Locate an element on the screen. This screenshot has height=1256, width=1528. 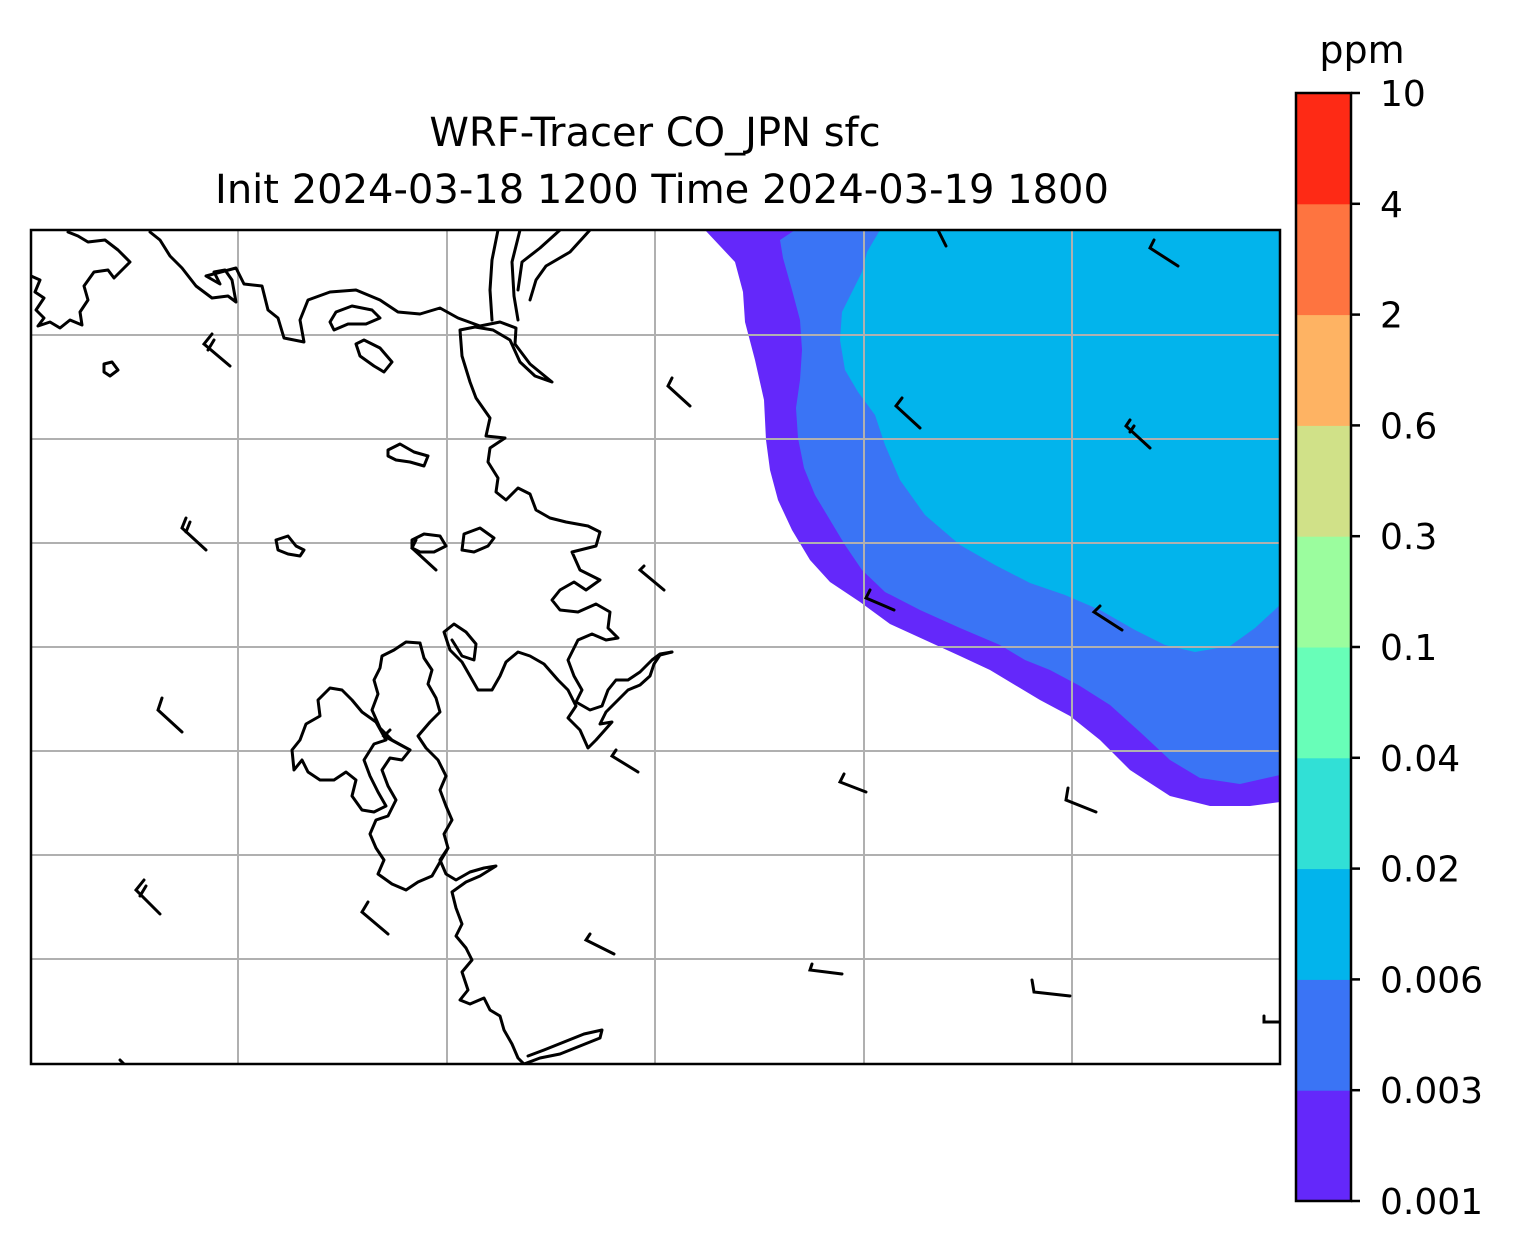
island-mid-west is located at coordinates (290, 546).